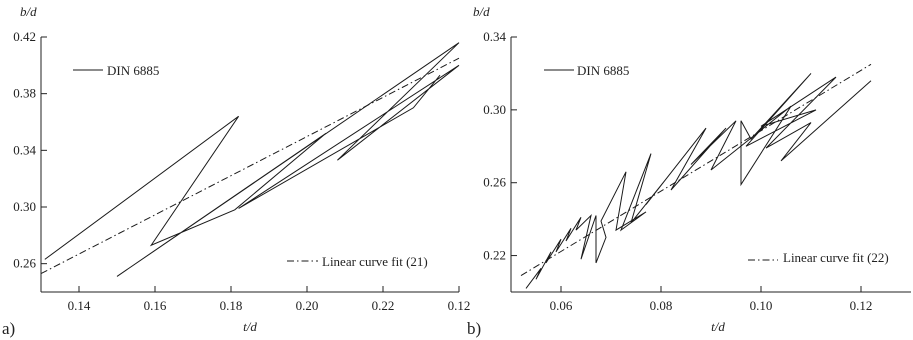 This screenshot has height=340, width=913. I want to click on panel-label-a: a), so click(8, 328).